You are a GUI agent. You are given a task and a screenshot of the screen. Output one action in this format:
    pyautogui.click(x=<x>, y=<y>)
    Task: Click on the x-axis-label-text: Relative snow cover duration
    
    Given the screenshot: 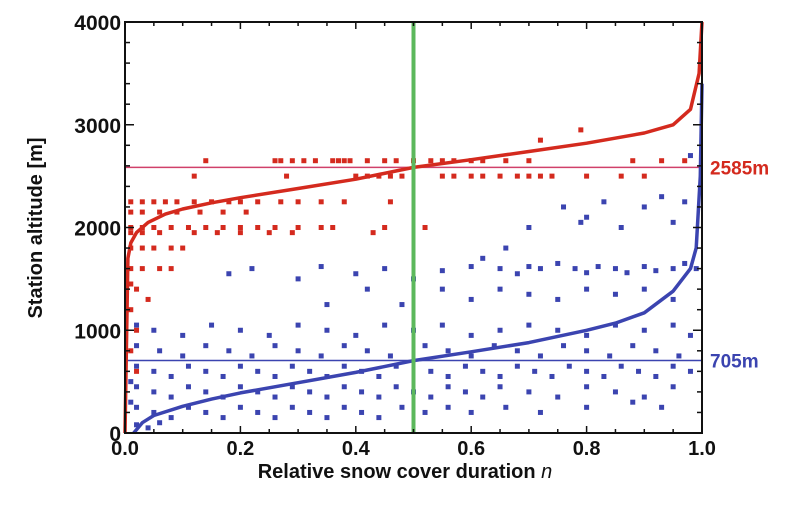 What is the action you would take?
    pyautogui.click(x=397, y=472)
    